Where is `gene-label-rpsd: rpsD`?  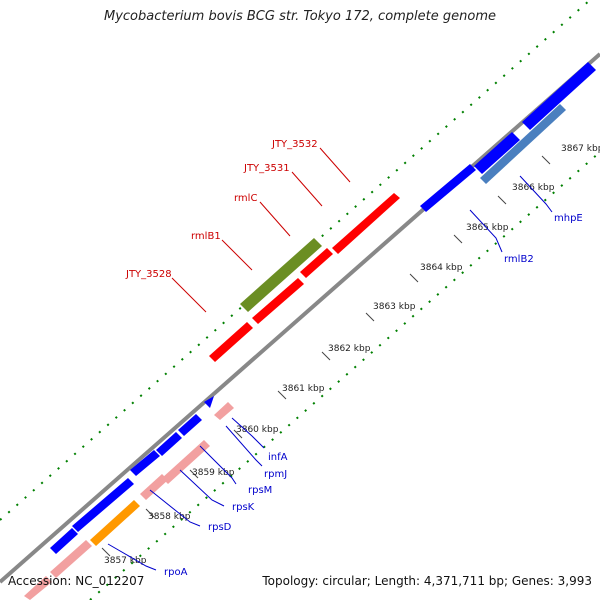 gene-label-rpsd: rpsD is located at coordinates (220, 527).